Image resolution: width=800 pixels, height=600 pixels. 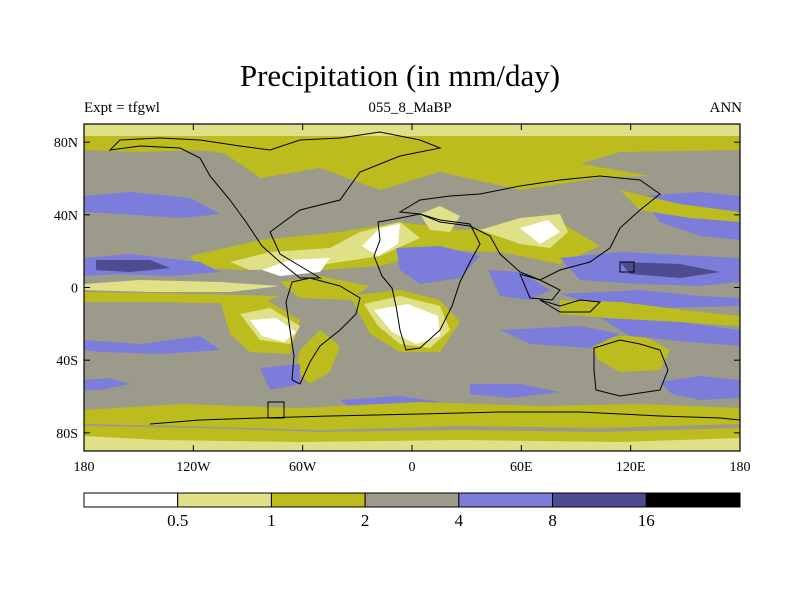 What do you see at coordinates (122, 108) in the screenshot?
I see `experiment-label: Expt = tfgwl` at bounding box center [122, 108].